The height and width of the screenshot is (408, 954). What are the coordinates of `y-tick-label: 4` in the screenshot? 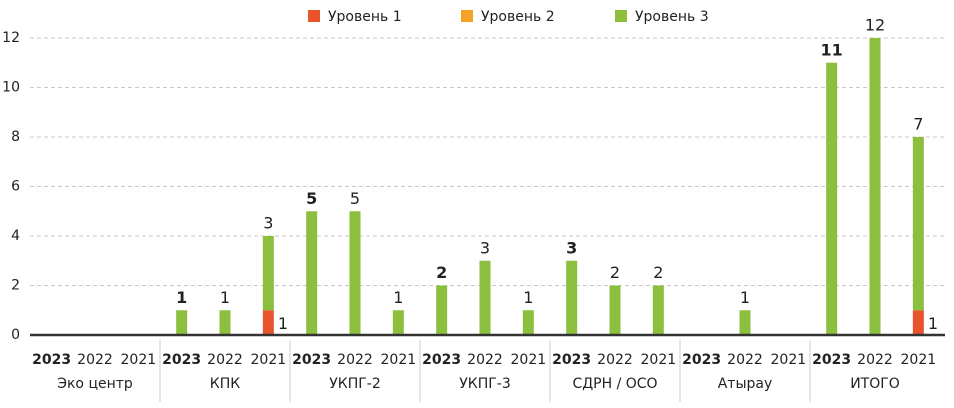 It's located at (15, 236).